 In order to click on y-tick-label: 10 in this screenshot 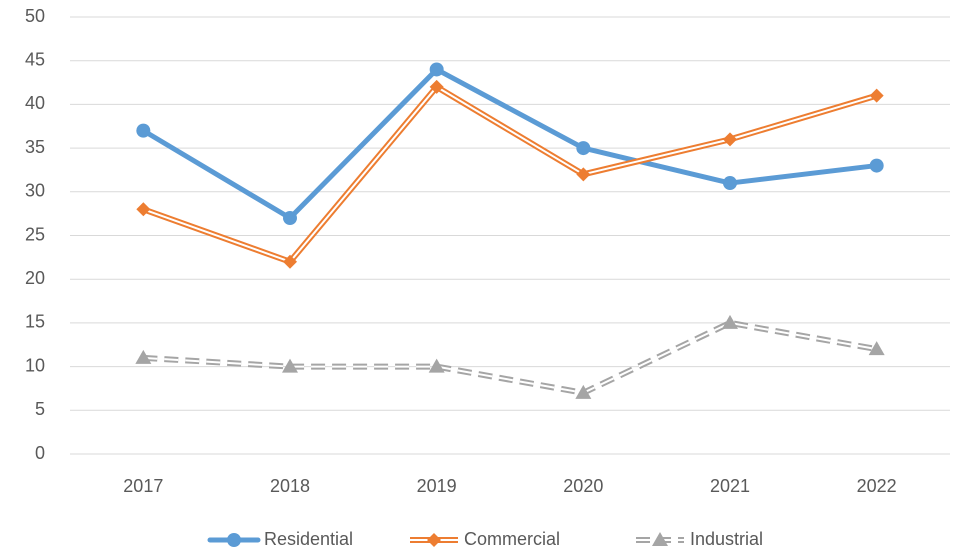, I will do `click(35, 365)`.